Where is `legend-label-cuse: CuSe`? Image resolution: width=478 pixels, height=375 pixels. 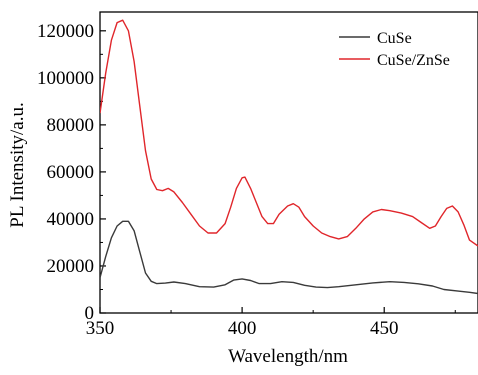 legend-label-cuse: CuSe is located at coordinates (394, 38).